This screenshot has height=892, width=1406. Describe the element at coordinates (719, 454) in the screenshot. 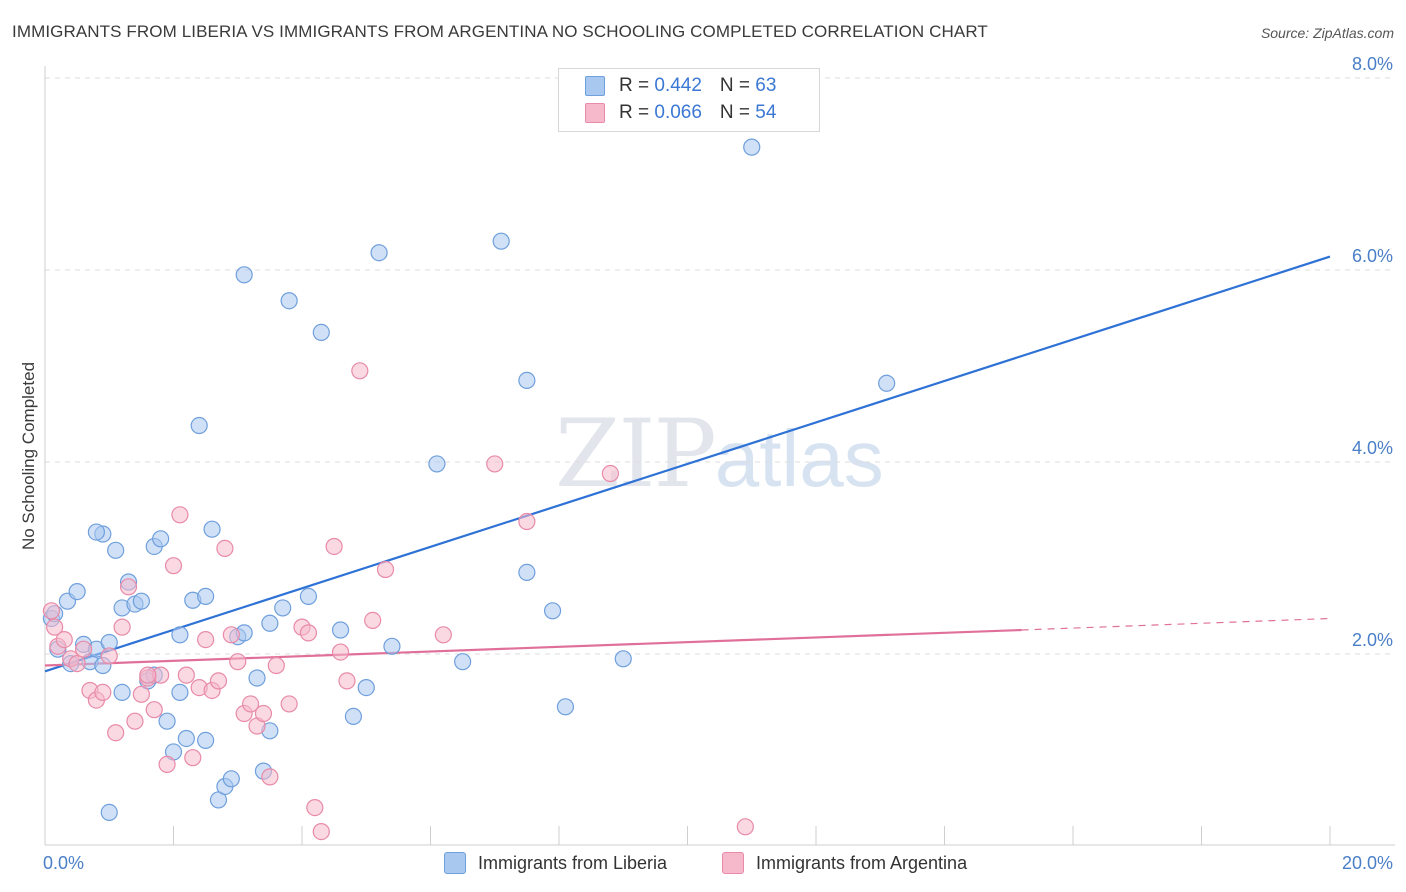

I see `watermark: ZIPatlas` at that location.